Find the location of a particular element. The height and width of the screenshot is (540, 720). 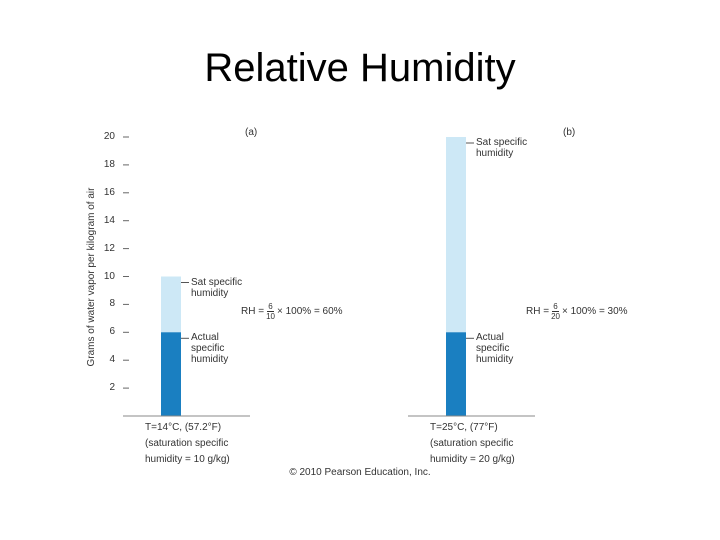

rh-denominator: 10 is located at coordinates (270, 317).